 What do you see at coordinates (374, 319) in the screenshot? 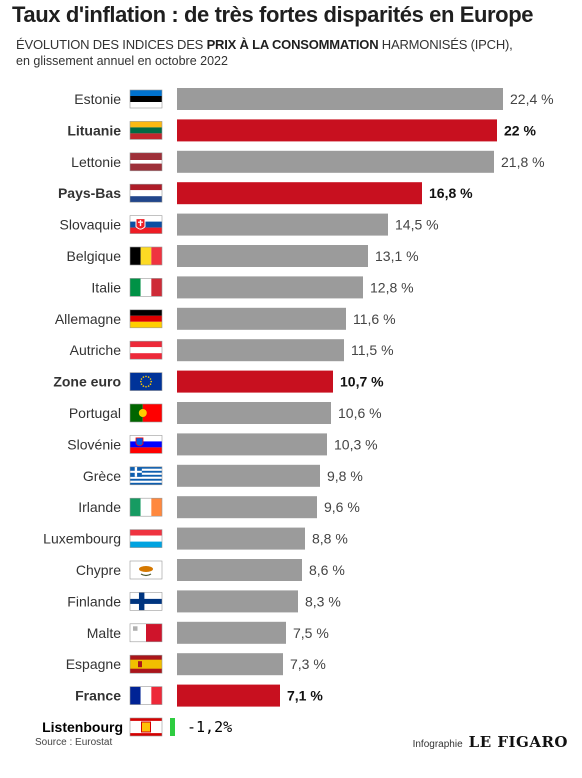
I see `value-label: 11,6 %` at bounding box center [374, 319].